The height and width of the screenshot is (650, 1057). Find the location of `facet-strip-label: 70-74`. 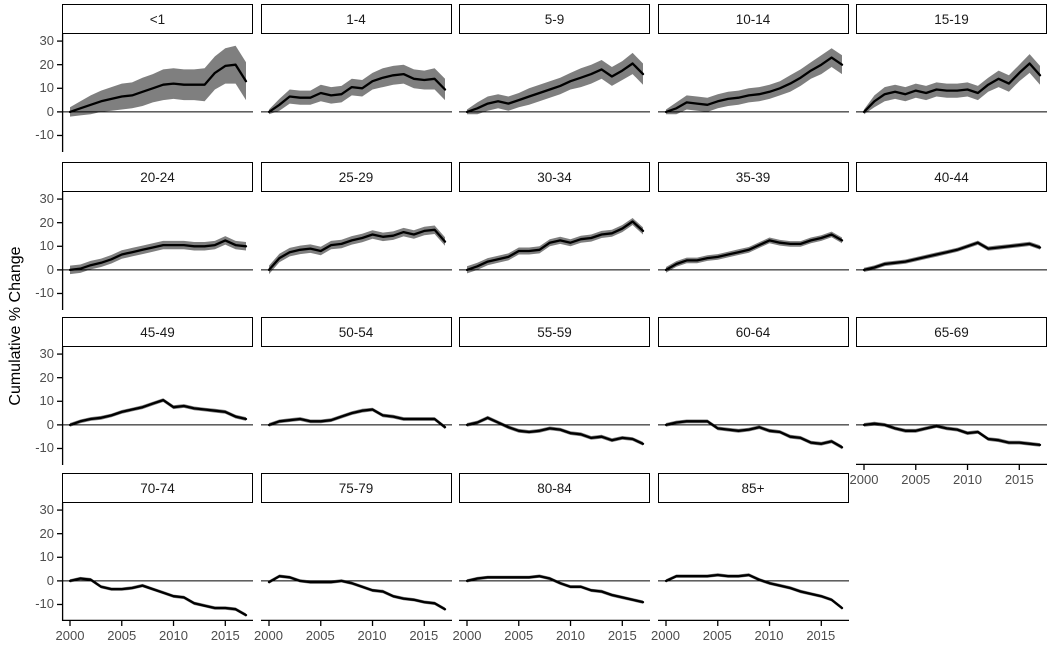

facet-strip-label: 70-74 is located at coordinates (157, 488).